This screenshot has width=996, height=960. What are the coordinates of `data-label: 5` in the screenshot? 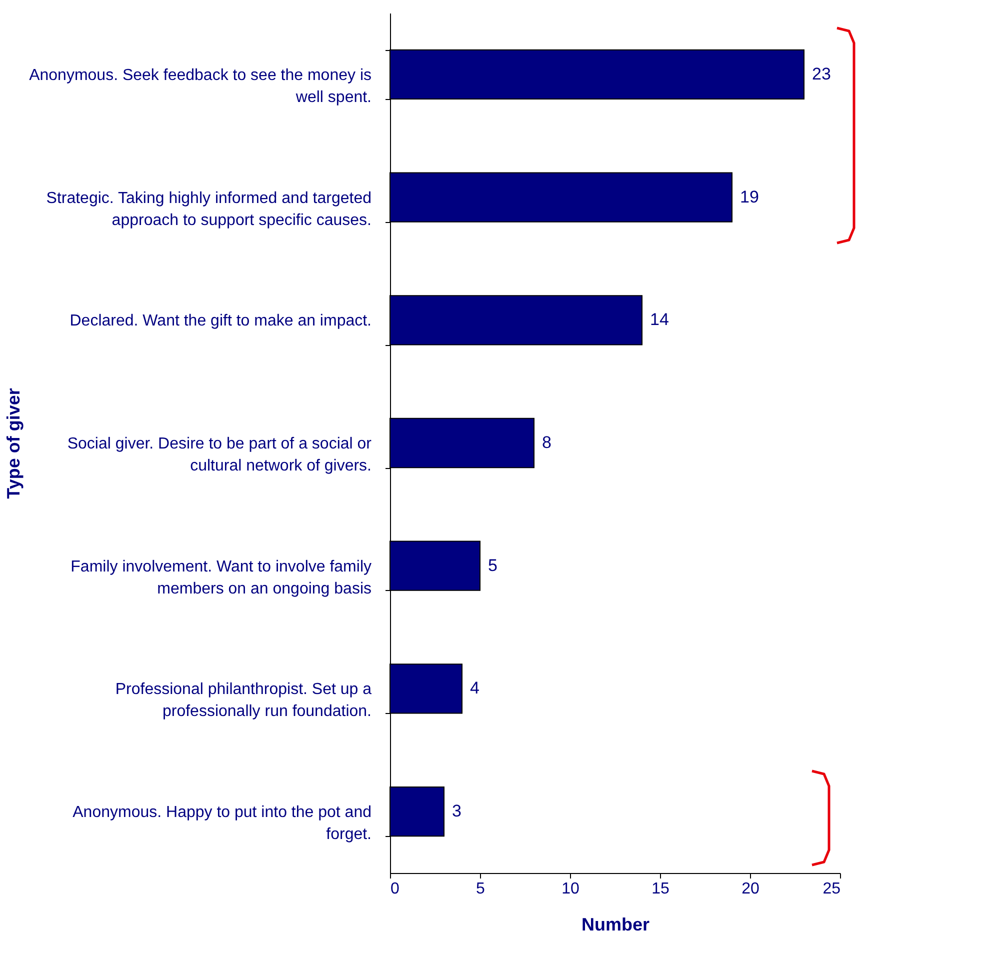 It's located at (493, 565).